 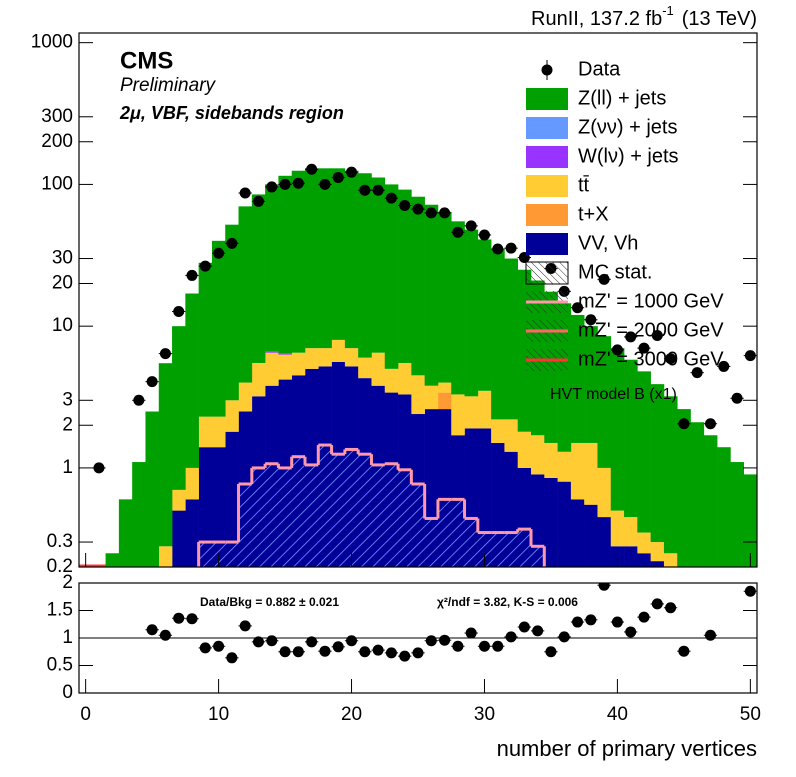 I want to click on y-tick-label: 1, so click(x=67, y=637).